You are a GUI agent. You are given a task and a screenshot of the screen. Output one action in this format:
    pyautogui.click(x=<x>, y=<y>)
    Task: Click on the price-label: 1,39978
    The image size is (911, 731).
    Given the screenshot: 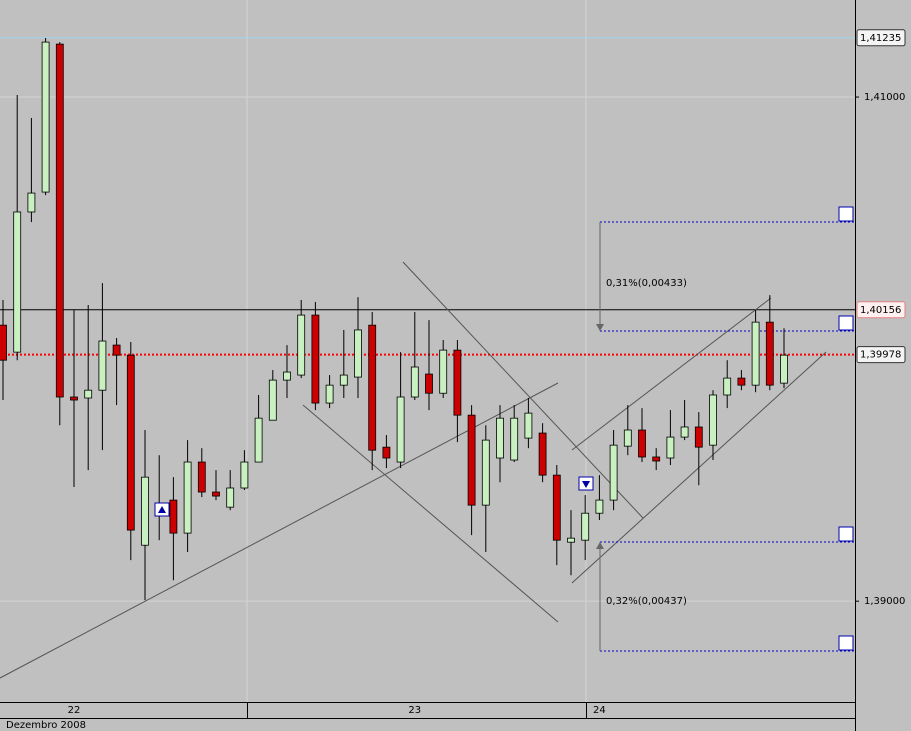 What is the action you would take?
    pyautogui.click(x=880, y=355)
    